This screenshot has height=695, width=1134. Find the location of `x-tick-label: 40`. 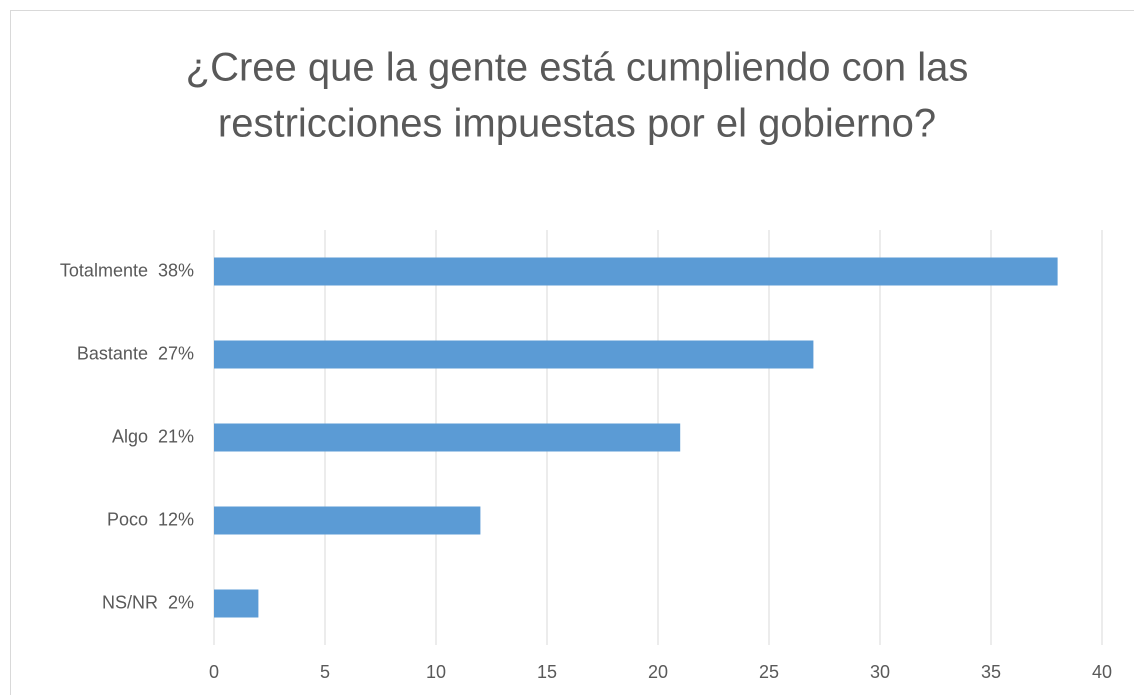

x-tick-label: 40 is located at coordinates (1102, 672).